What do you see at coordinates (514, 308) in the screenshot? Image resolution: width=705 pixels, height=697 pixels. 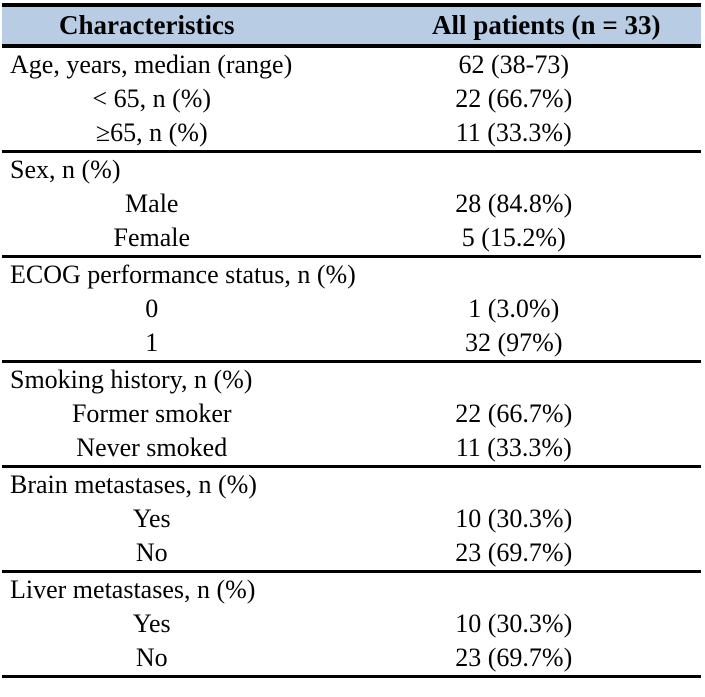 I see `row-value: 1 (3.0%)` at bounding box center [514, 308].